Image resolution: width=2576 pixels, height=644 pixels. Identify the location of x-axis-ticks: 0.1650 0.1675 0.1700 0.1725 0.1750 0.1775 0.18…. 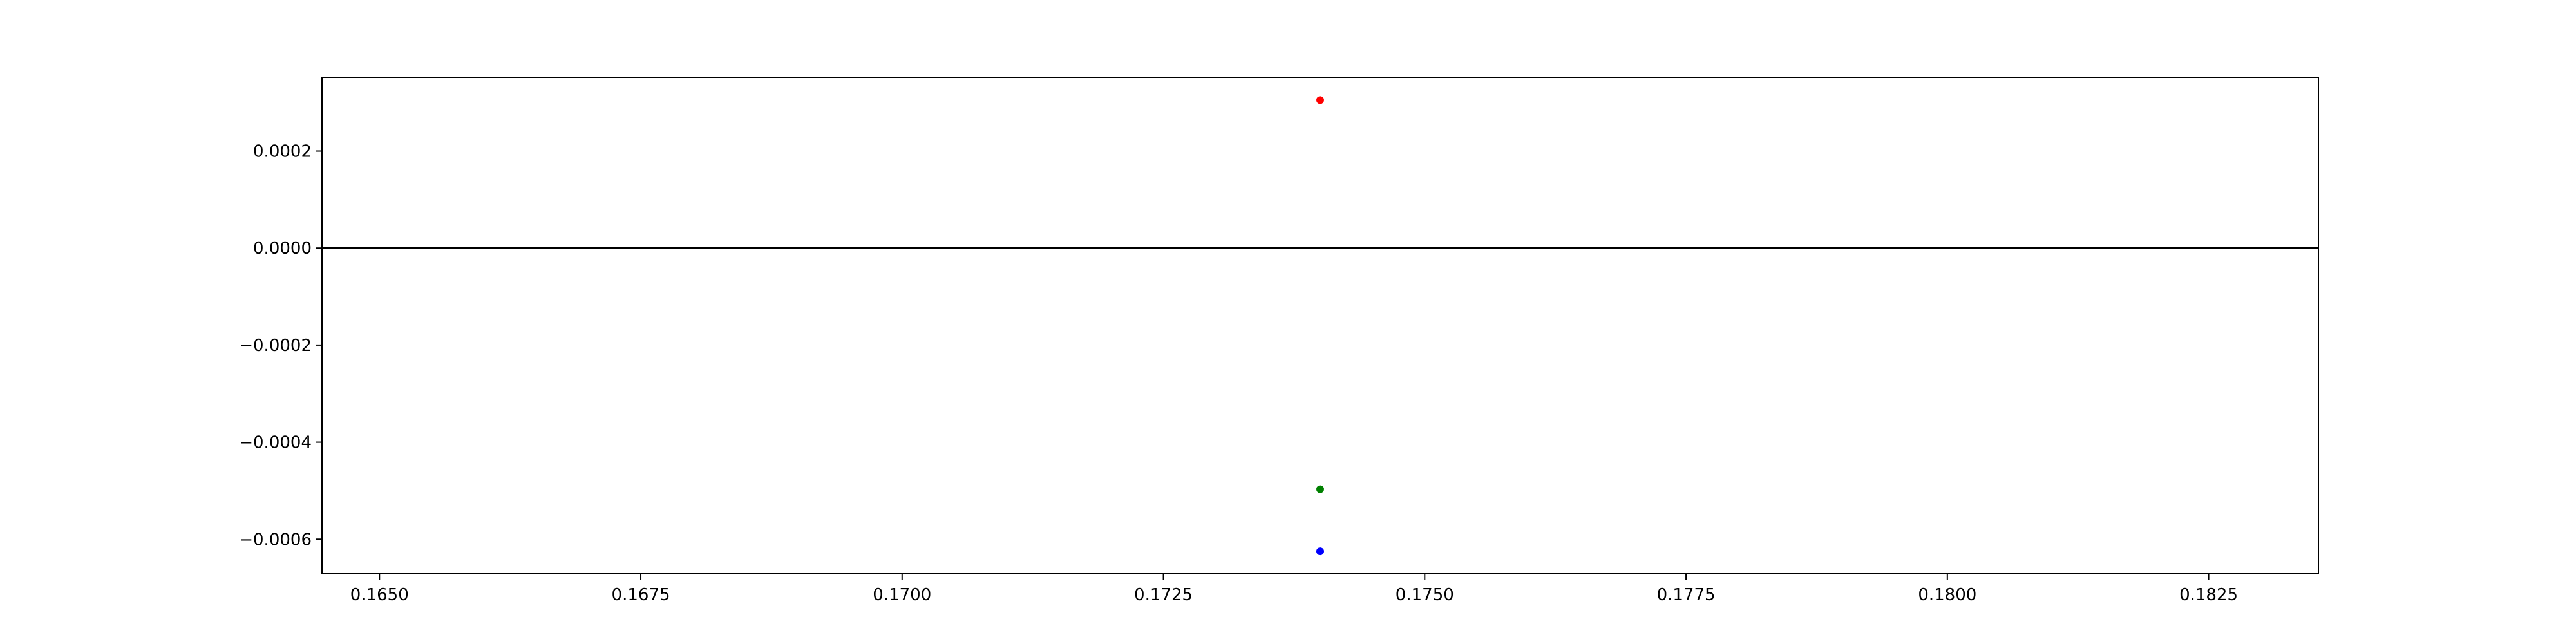
(1294, 589).